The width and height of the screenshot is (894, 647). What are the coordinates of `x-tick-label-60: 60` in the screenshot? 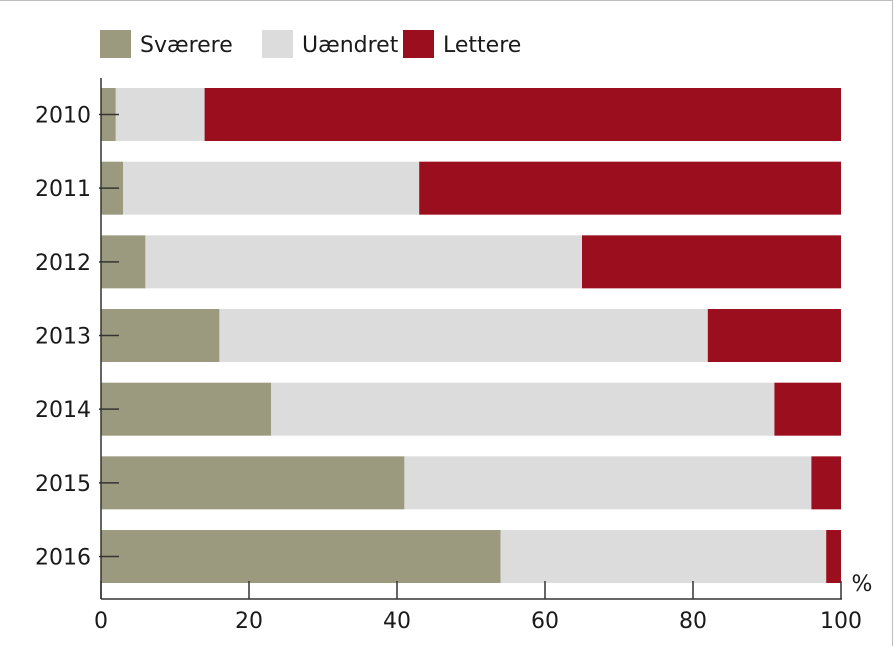 It's located at (545, 621).